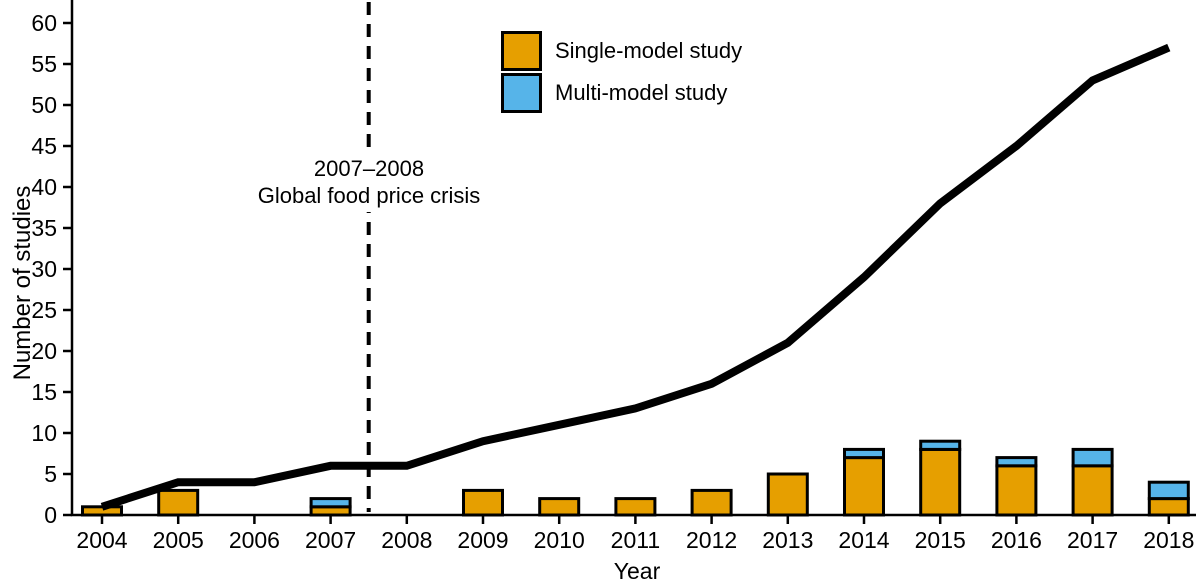 The height and width of the screenshot is (583, 1200). Describe the element at coordinates (330, 503) in the screenshot. I see `bar-multi-model-2007` at that location.